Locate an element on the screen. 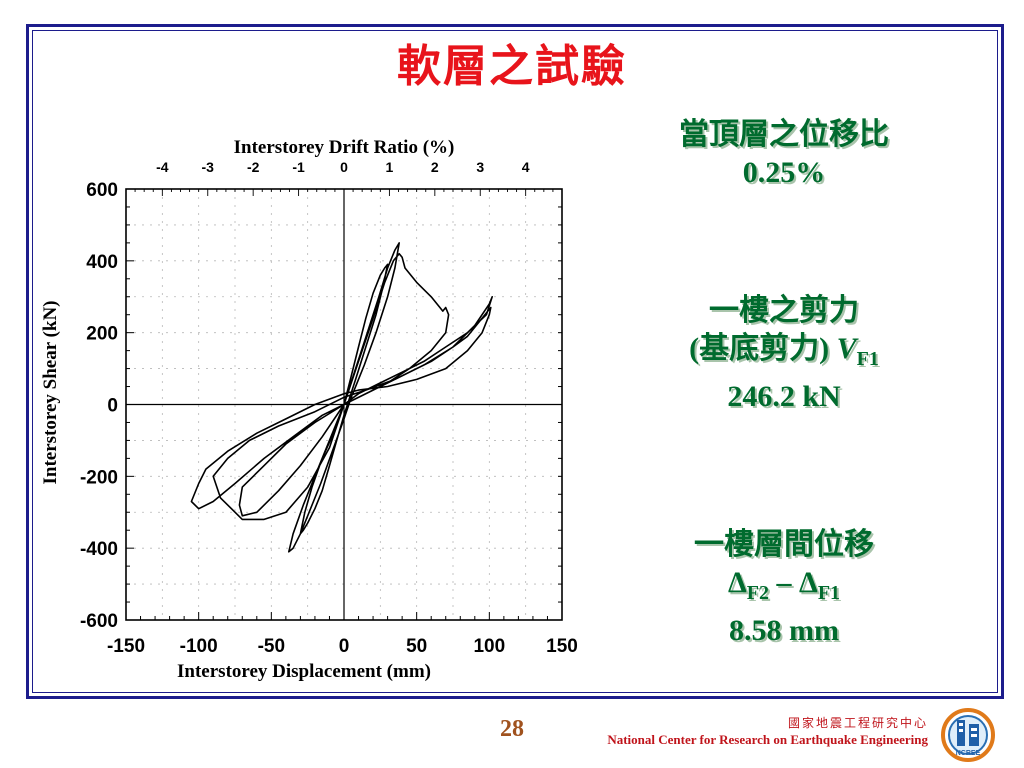  ncree-logo-icon: NCREE is located at coordinates (968, 735).